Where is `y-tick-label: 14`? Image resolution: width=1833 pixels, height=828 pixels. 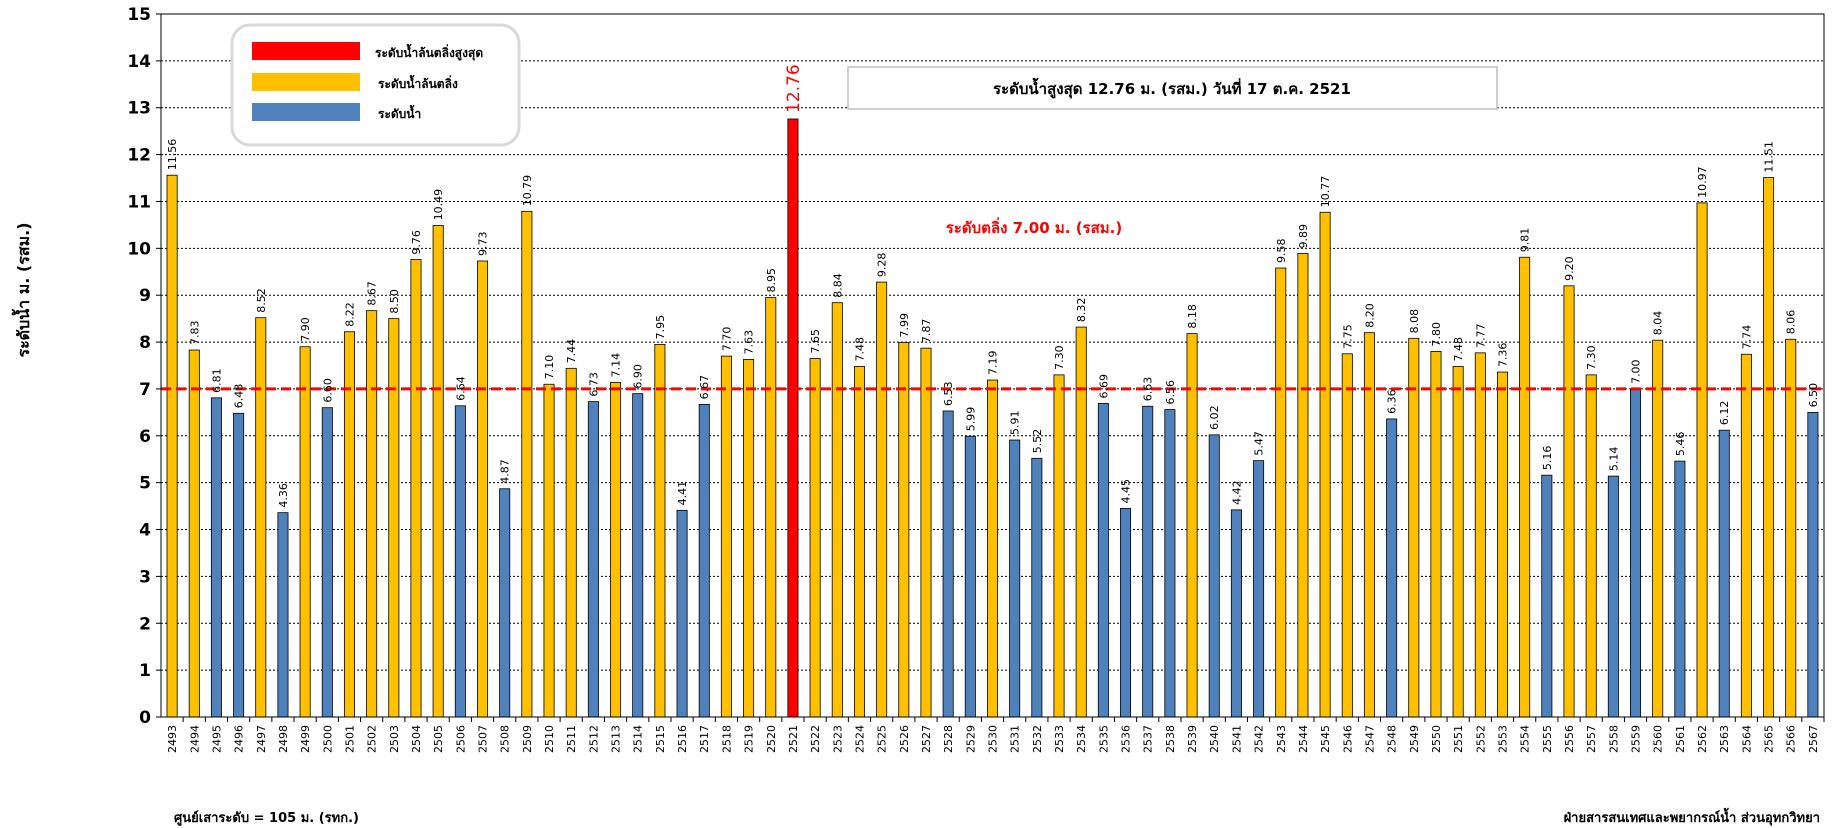
y-tick-label: 14 is located at coordinates (139, 62).